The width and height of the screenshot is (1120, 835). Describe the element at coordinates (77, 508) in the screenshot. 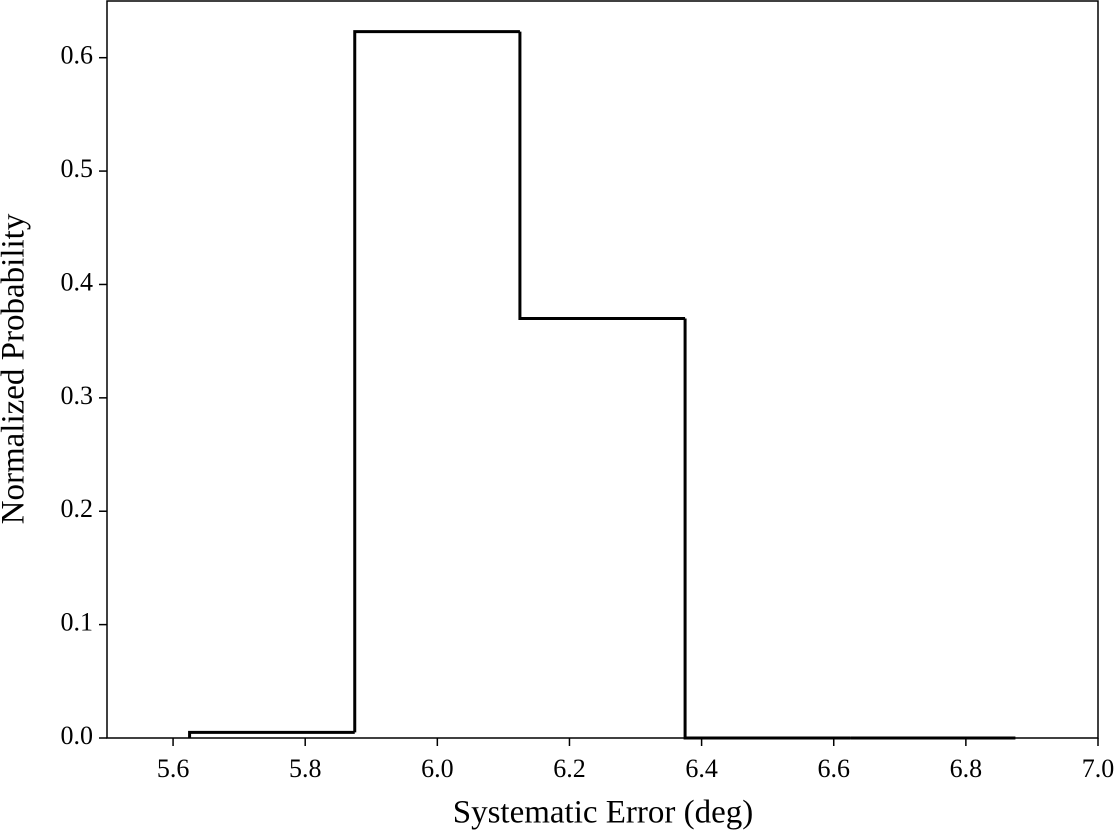

I see `y-tick-label: 0.2` at that location.